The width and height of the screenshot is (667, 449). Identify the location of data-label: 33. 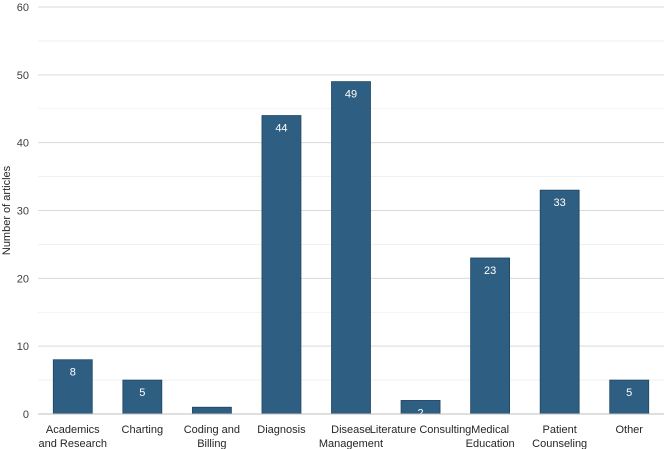
(560, 203).